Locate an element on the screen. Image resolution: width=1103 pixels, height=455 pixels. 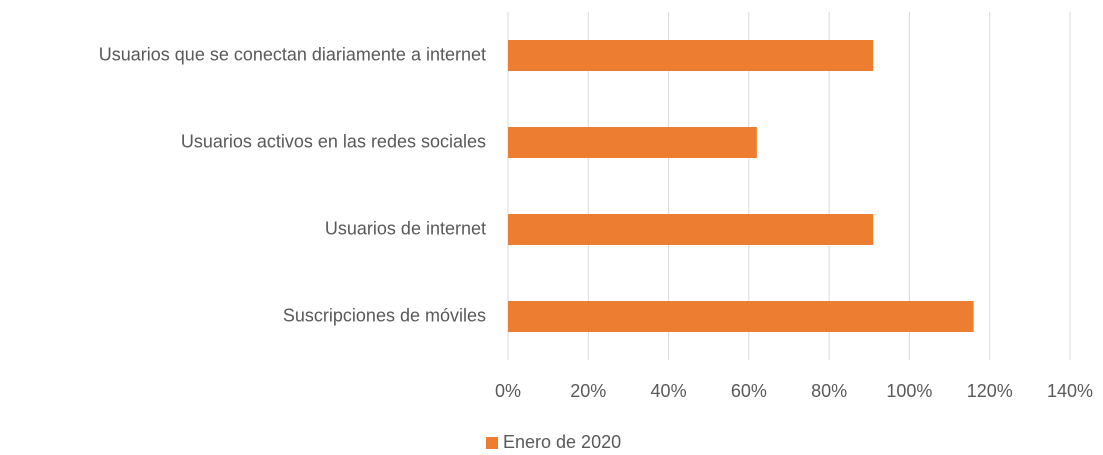
y-tick-label: Usuarios de internet is located at coordinates (405, 228).